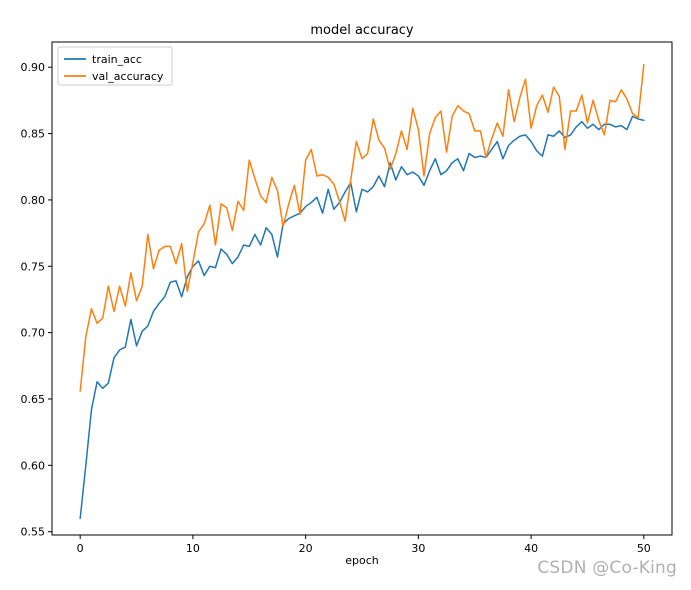 Image resolution: width=691 pixels, height=590 pixels. Describe the element at coordinates (33, 134) in the screenshot. I see `y-tick-label: 0.85` at that location.